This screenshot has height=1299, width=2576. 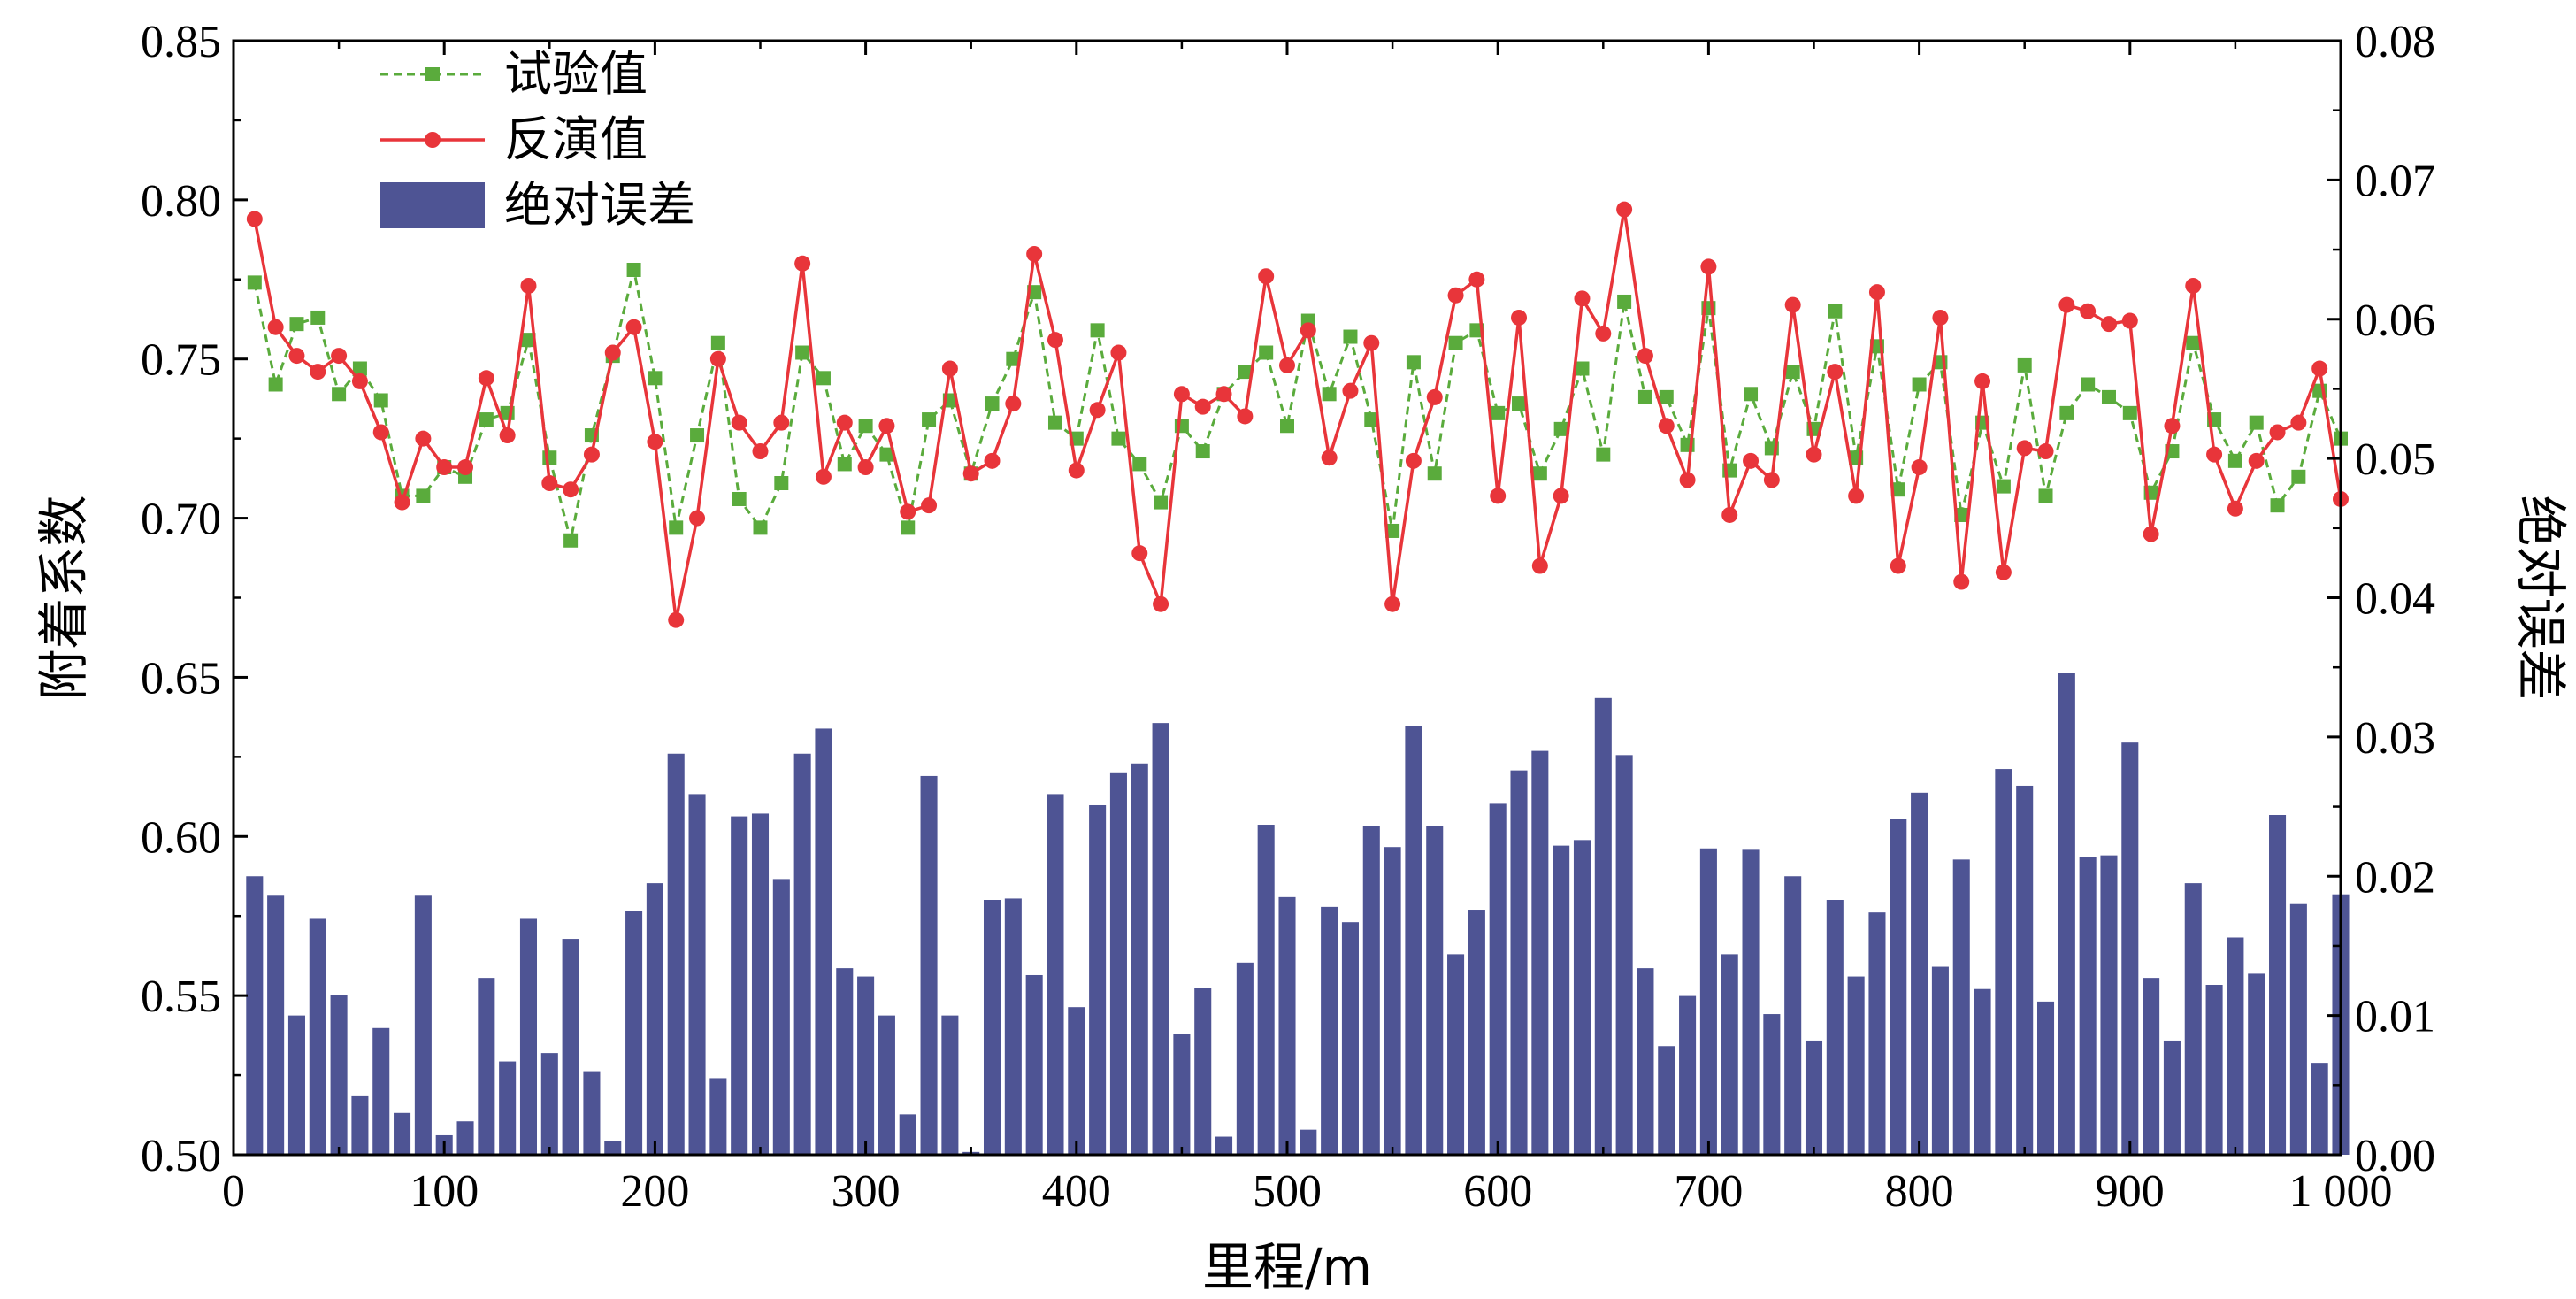 What do you see at coordinates (2395, 459) in the screenshot?
I see `y-right-tick-label: 0.05` at bounding box center [2395, 459].